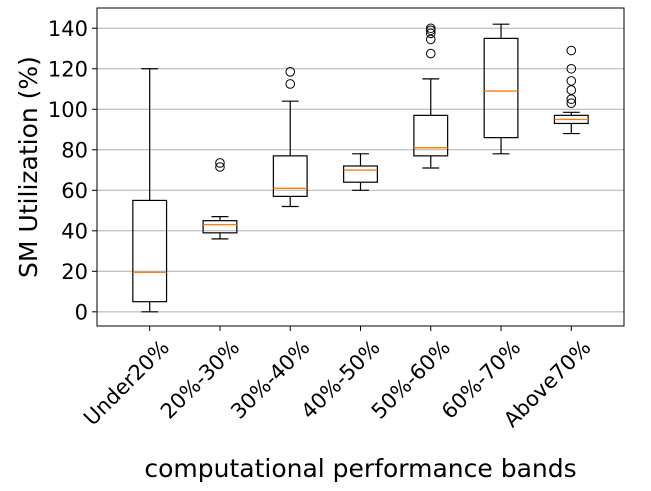  I want to click on y-tick-label: 100, so click(68, 110).